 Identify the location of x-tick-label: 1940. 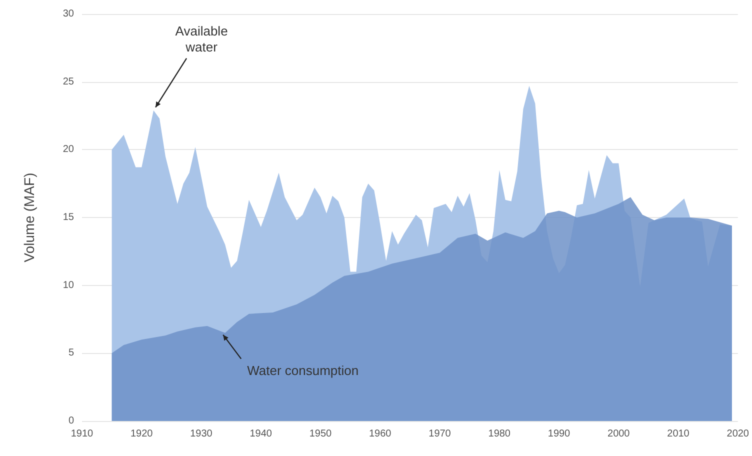
(261, 434).